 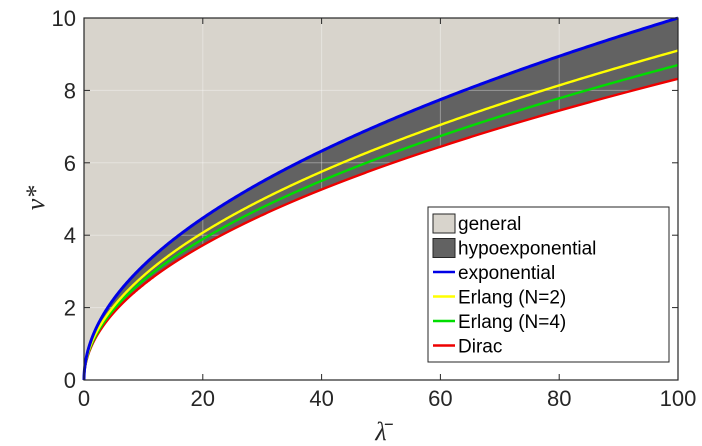 I want to click on legend-label-dirac: Dirac, so click(x=480, y=347).